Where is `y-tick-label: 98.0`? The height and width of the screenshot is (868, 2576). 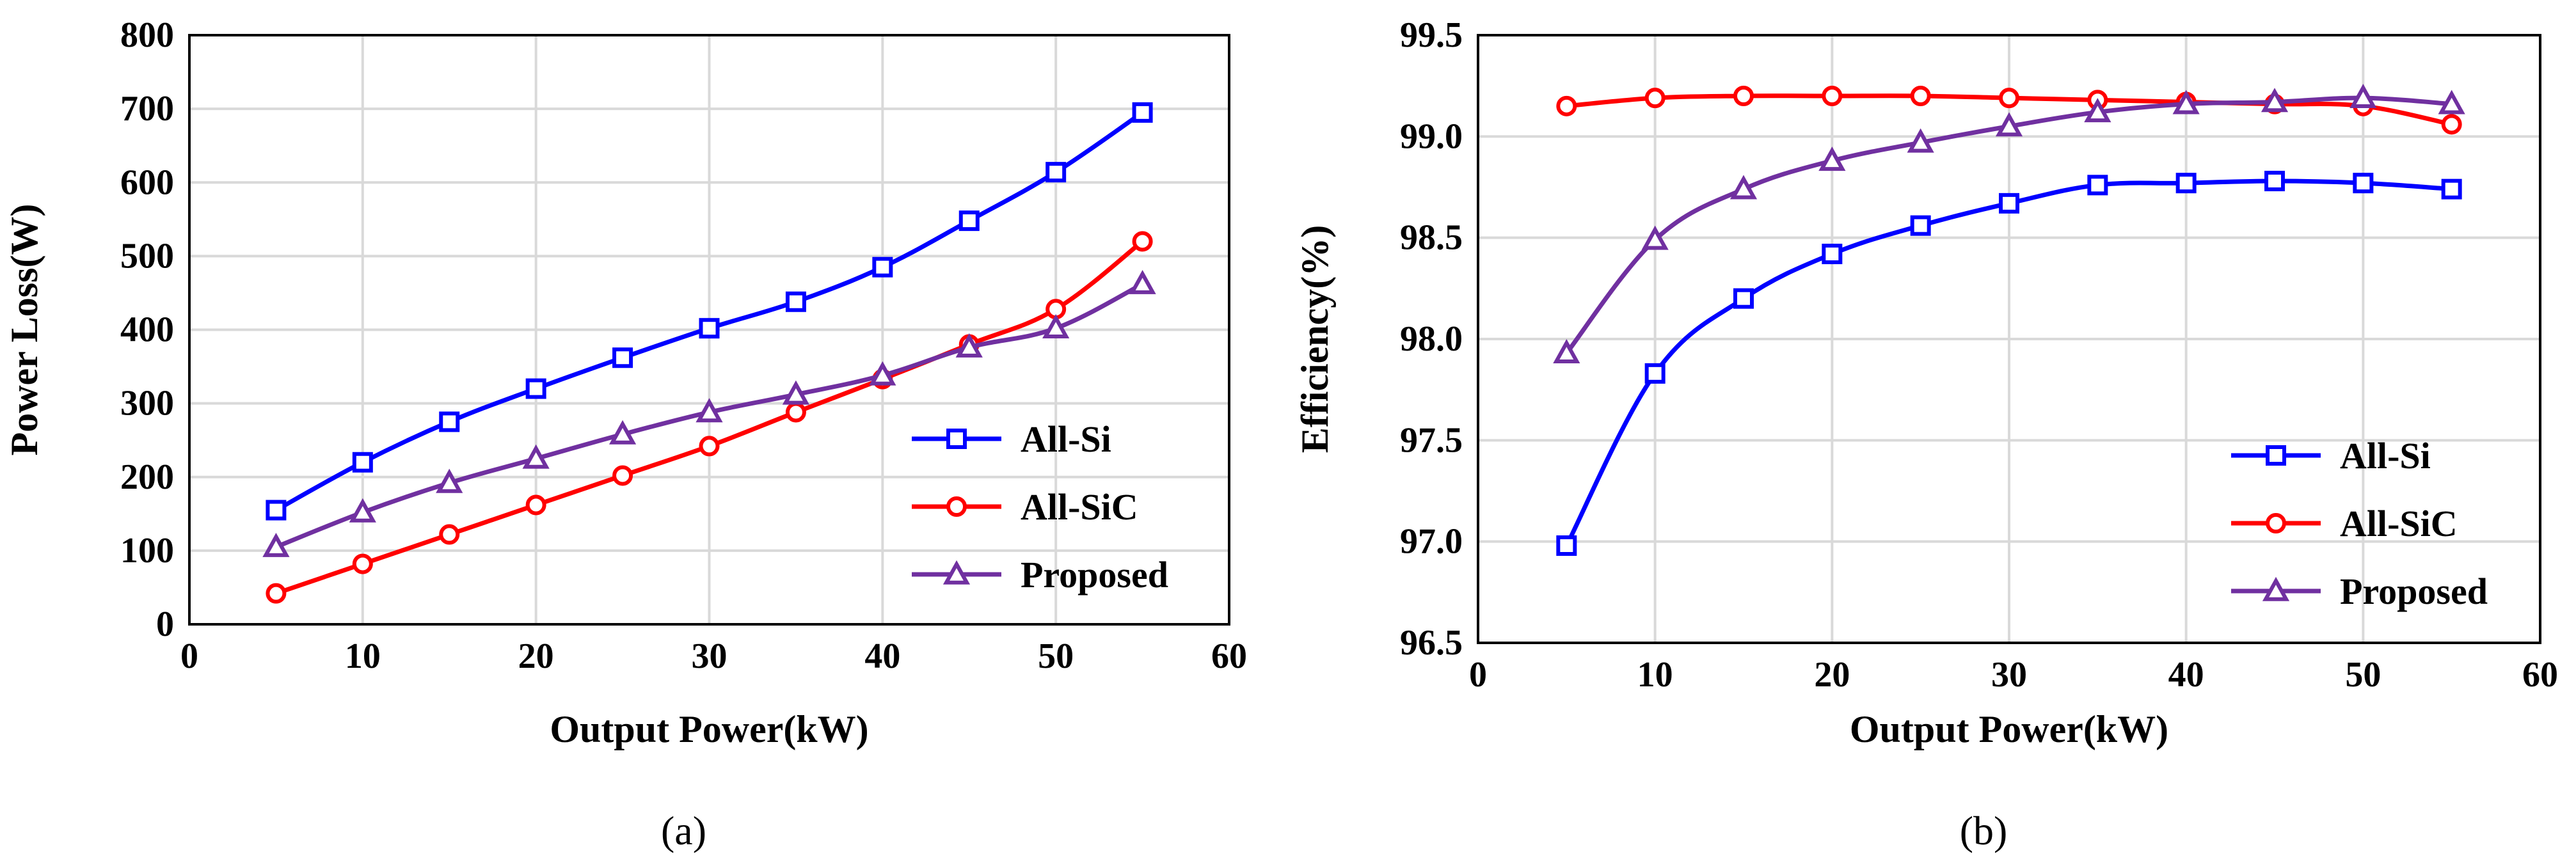 y-tick-label: 98.0 is located at coordinates (1432, 339).